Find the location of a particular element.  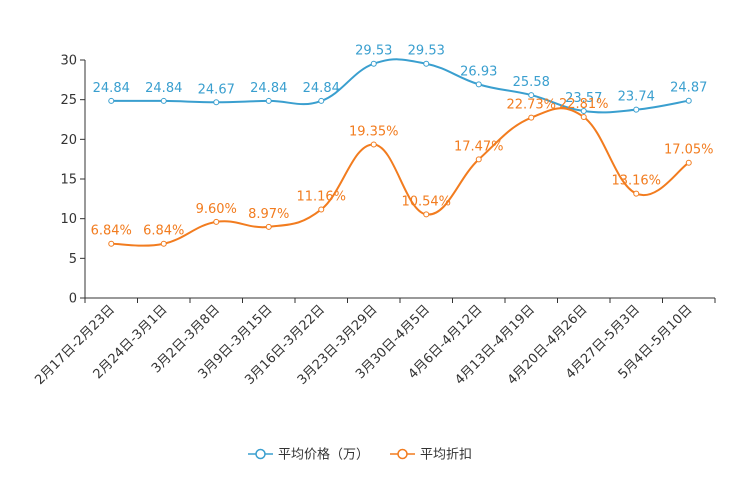

y-tick-label: 10 is located at coordinates (68, 219).